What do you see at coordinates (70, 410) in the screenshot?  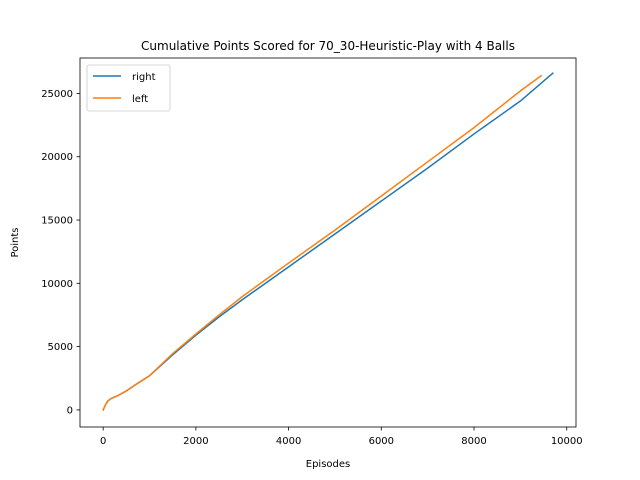 I see `y-tick-label: 0` at bounding box center [70, 410].